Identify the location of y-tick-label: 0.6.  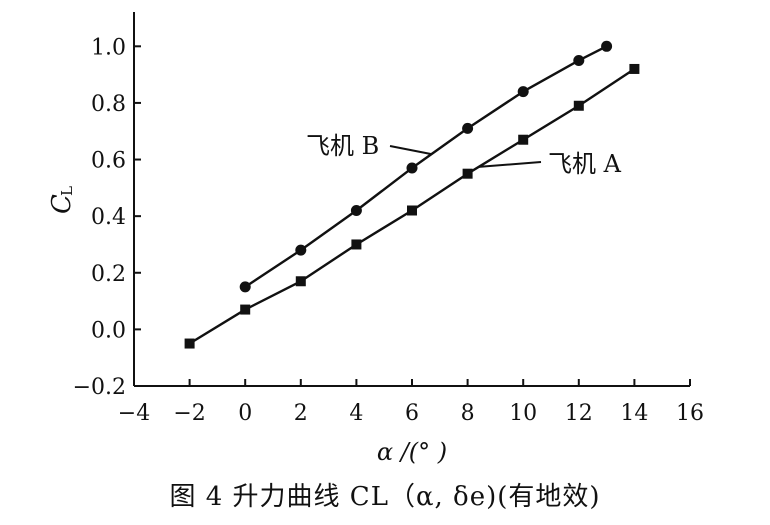
(108, 161).